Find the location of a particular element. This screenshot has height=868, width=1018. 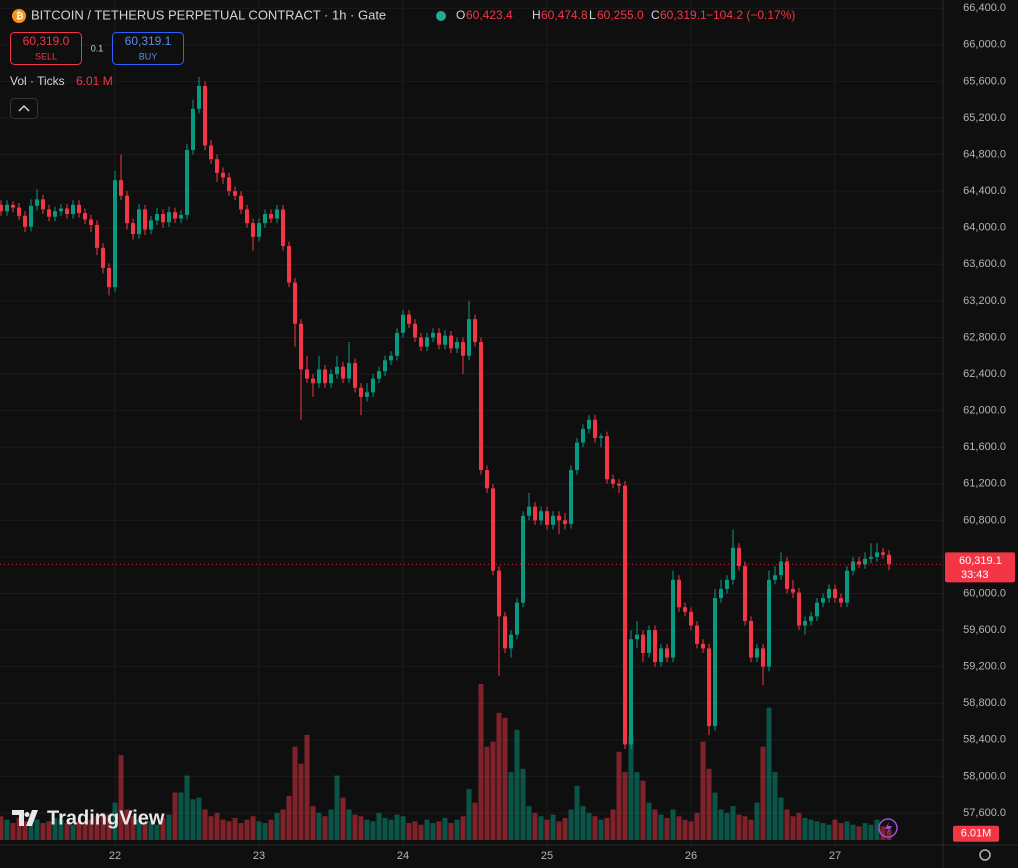

y-tick-label: 62,800.0 is located at coordinates (984, 337).